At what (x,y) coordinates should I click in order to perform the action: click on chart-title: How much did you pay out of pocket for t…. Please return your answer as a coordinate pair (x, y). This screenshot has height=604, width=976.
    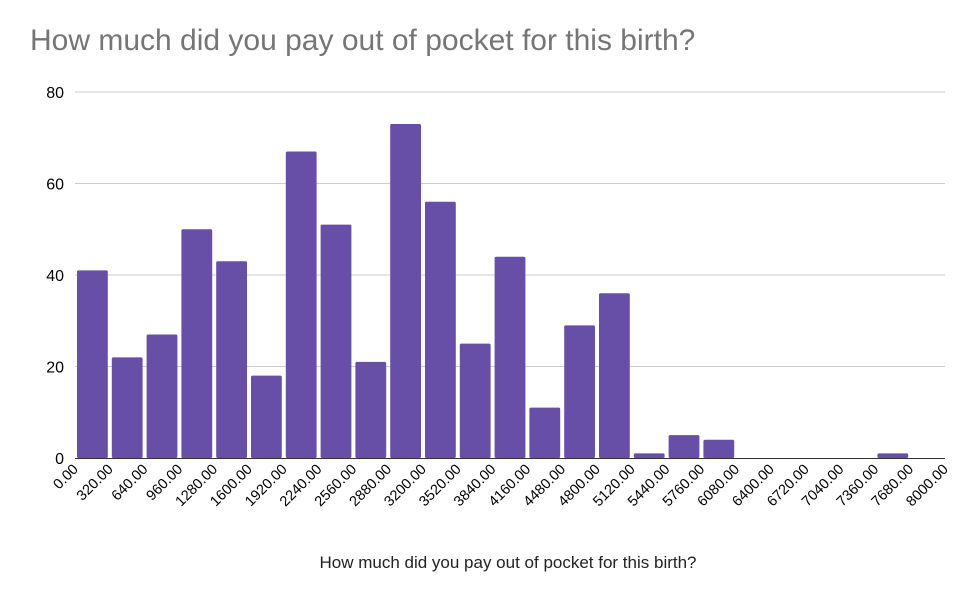
    Looking at the image, I should click on (363, 40).